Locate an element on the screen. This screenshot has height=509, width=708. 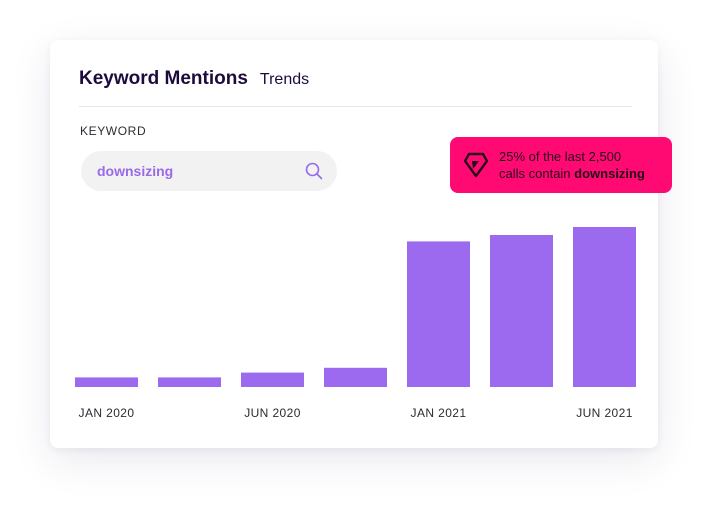
x-tick-label: JUN 2021 is located at coordinates (604, 413).